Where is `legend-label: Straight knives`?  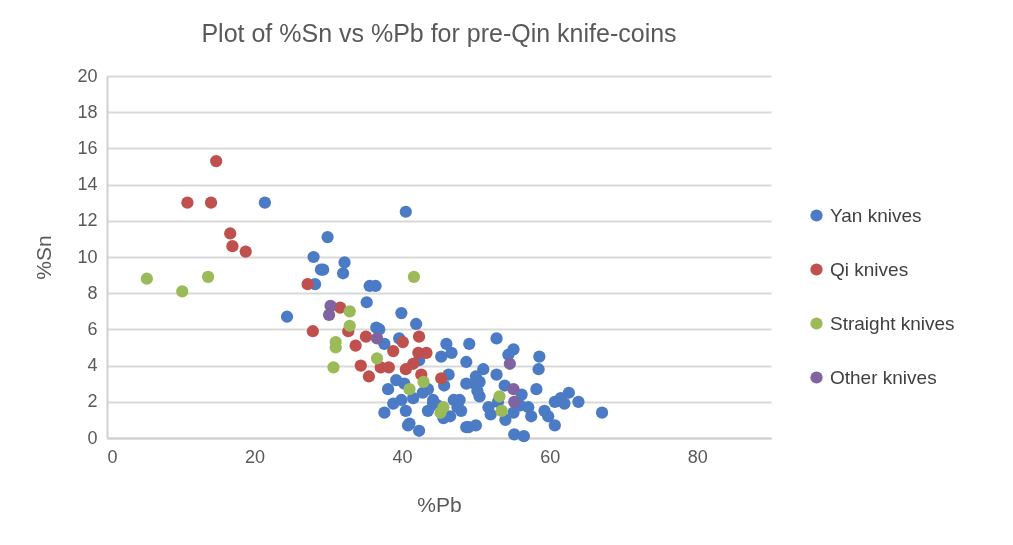 legend-label: Straight knives is located at coordinates (892, 323).